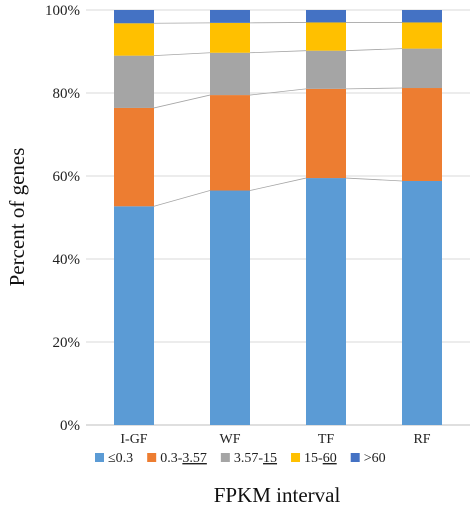  I want to click on legend-label: 0.3-3.57, so click(183, 458).